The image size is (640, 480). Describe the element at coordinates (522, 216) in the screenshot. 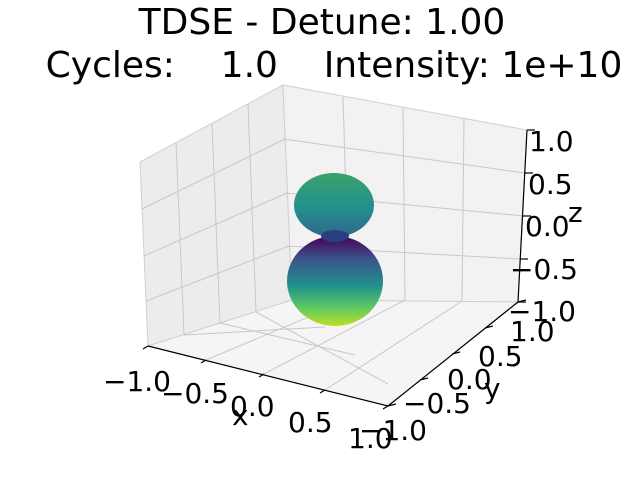

I see `z-axis-line` at that location.